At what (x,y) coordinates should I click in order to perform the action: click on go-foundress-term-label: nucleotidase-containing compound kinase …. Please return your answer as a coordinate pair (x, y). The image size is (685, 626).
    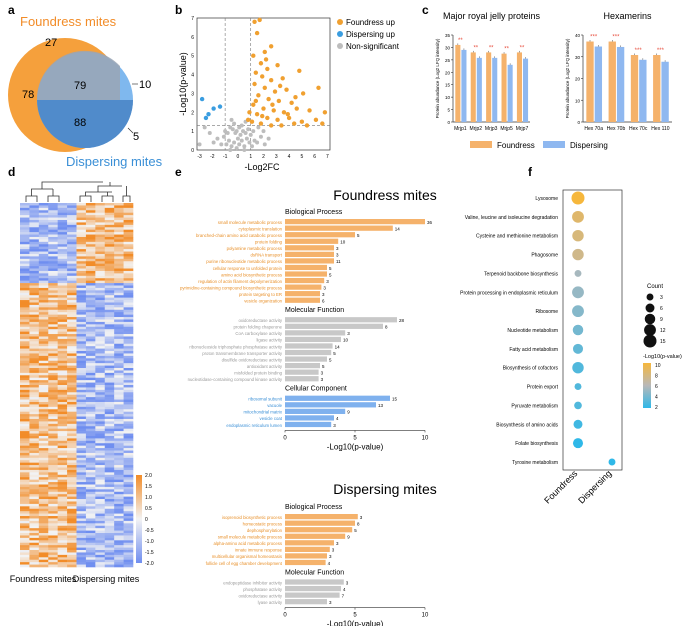
    Looking at the image, I should click on (235, 379).